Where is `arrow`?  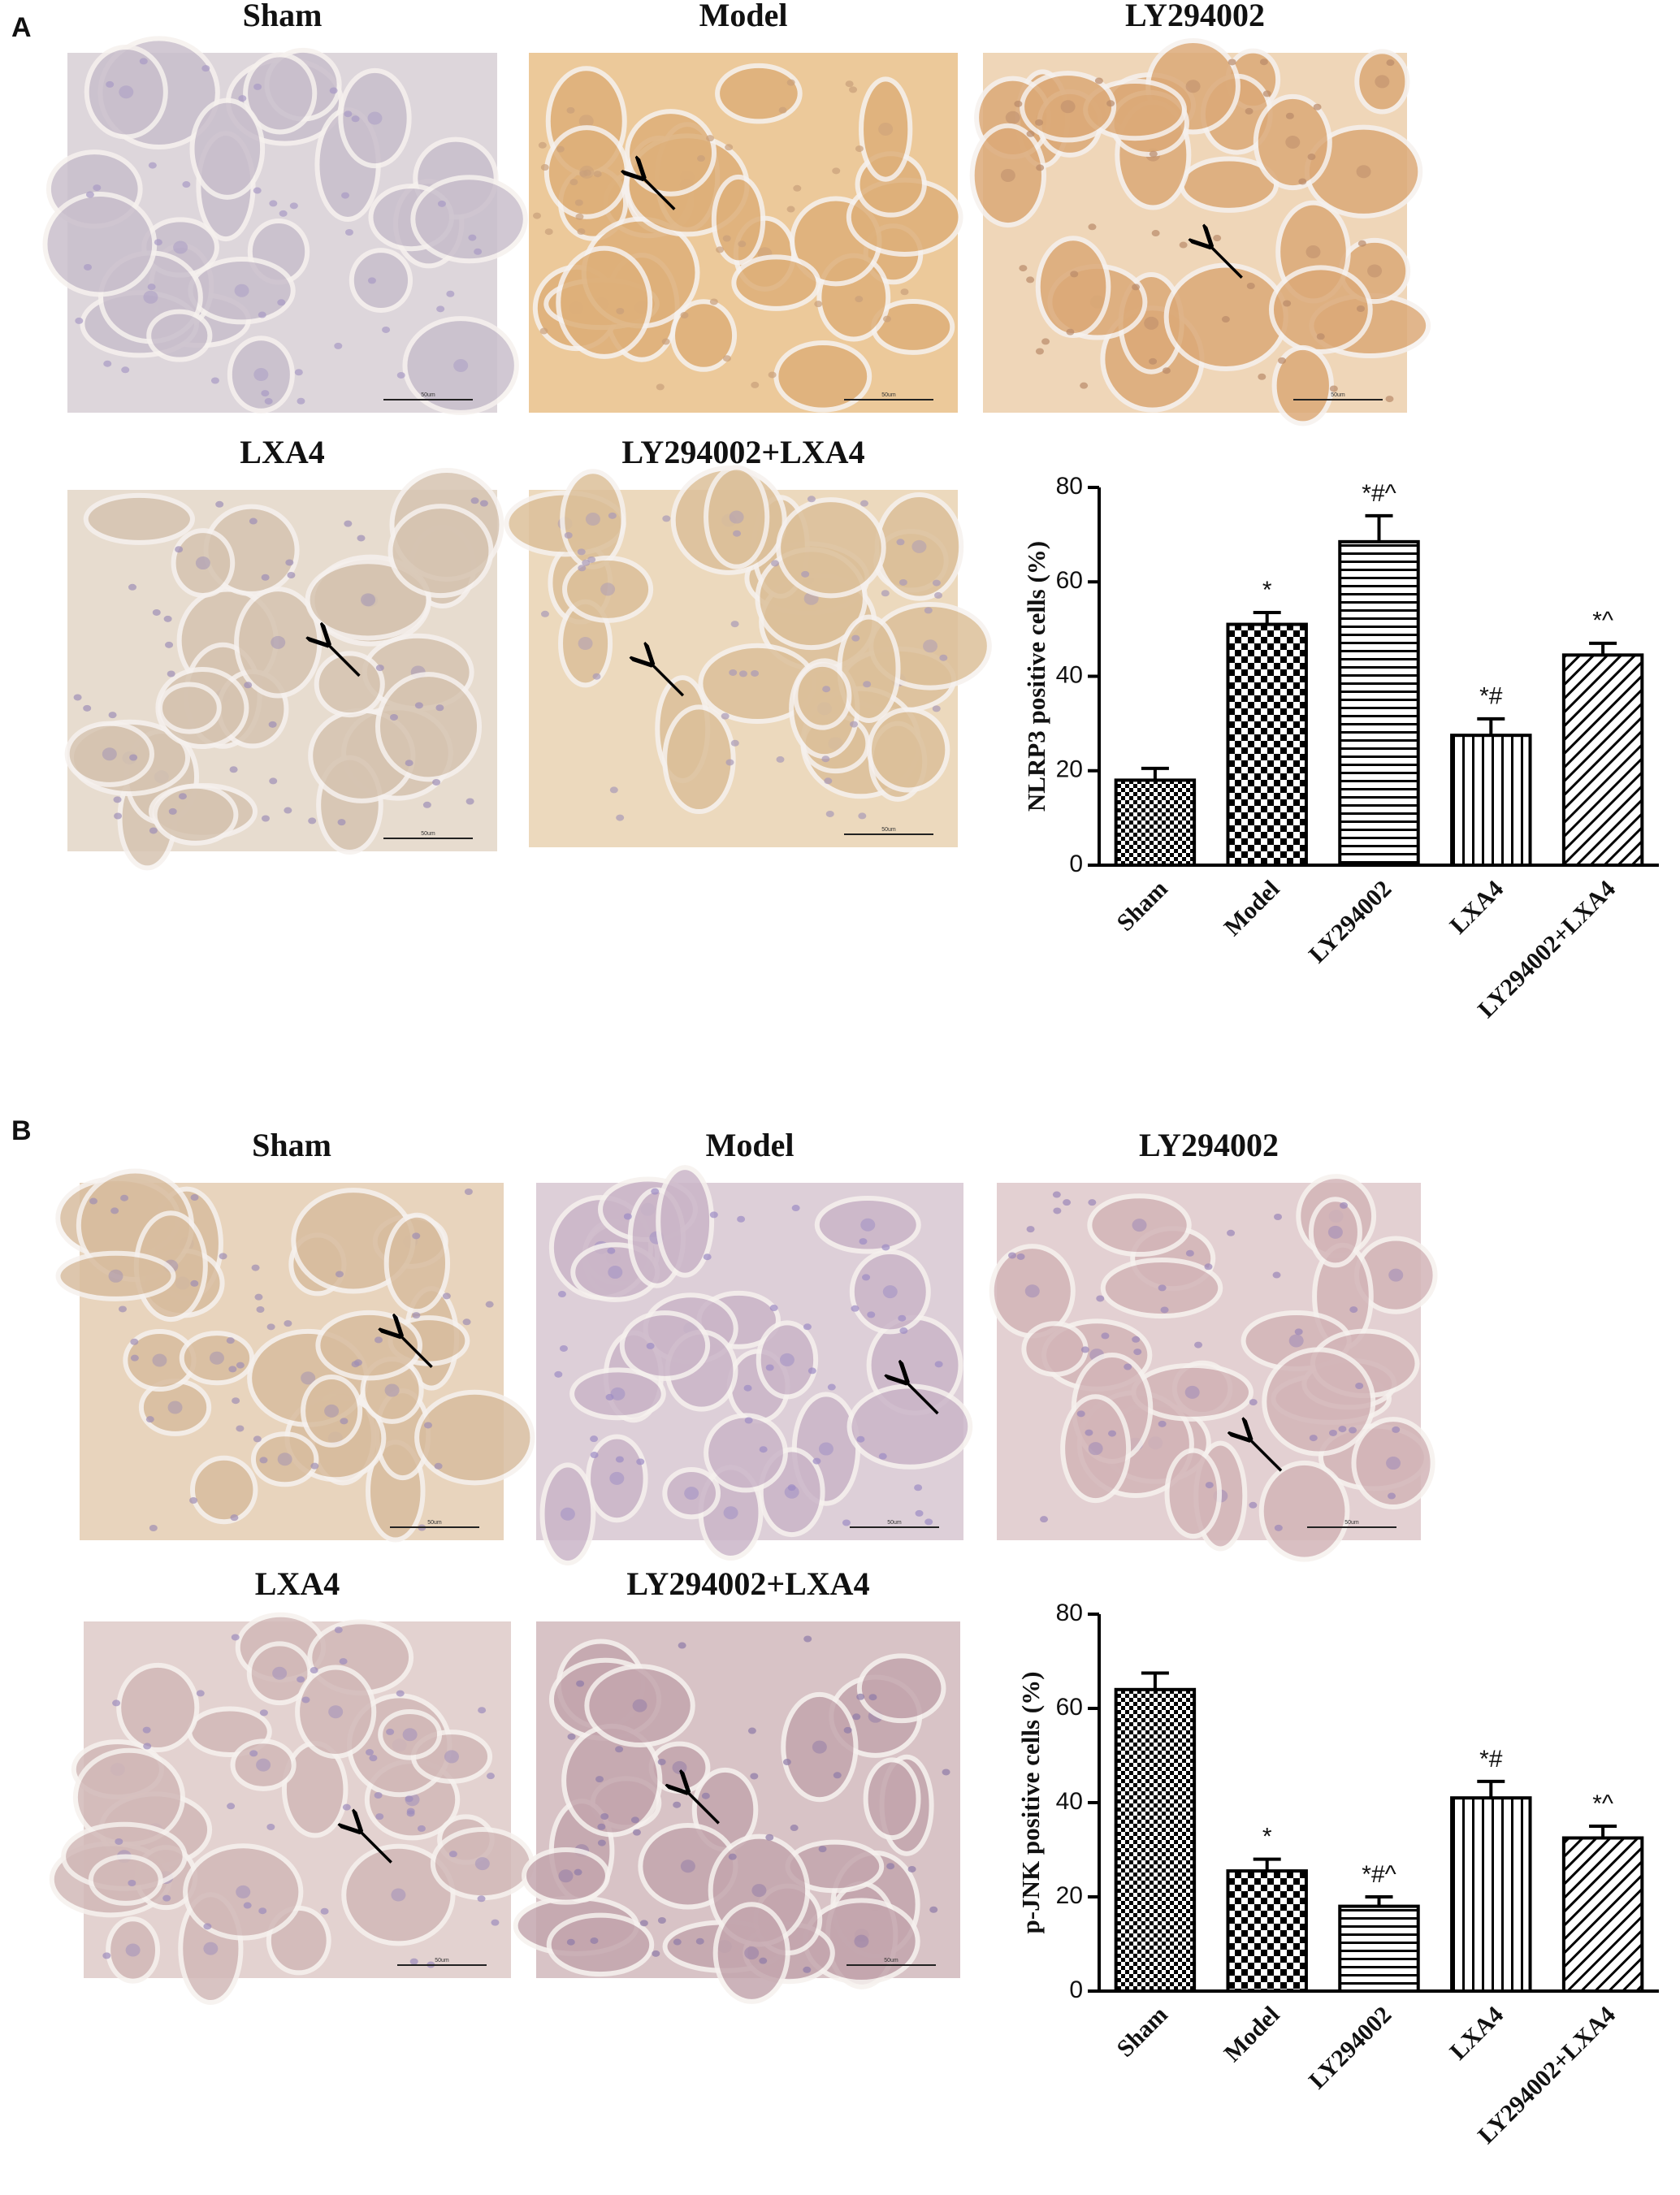 arrow is located at coordinates (344, 661).